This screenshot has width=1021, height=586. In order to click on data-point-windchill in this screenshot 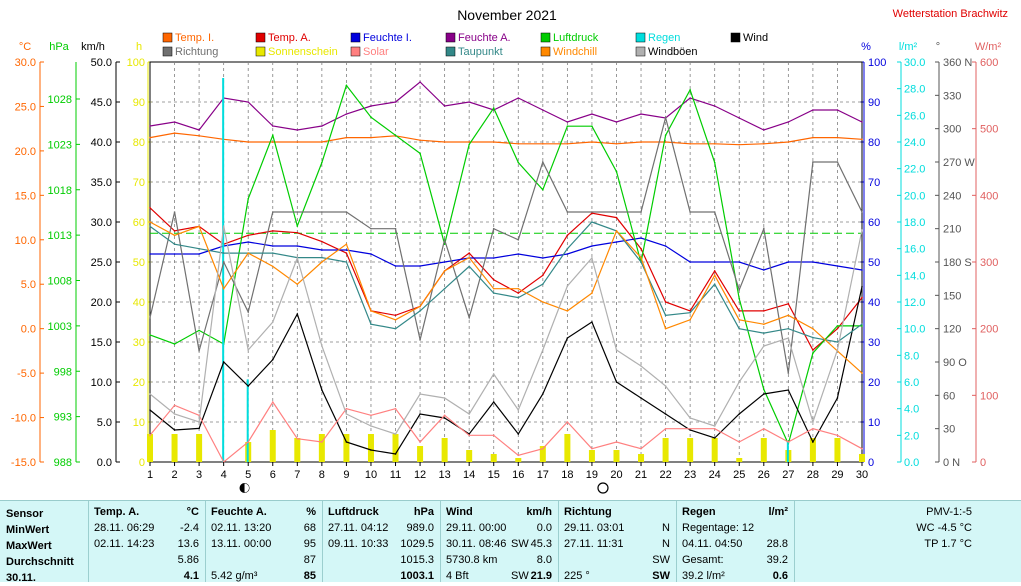, I will do `click(567, 311)`.